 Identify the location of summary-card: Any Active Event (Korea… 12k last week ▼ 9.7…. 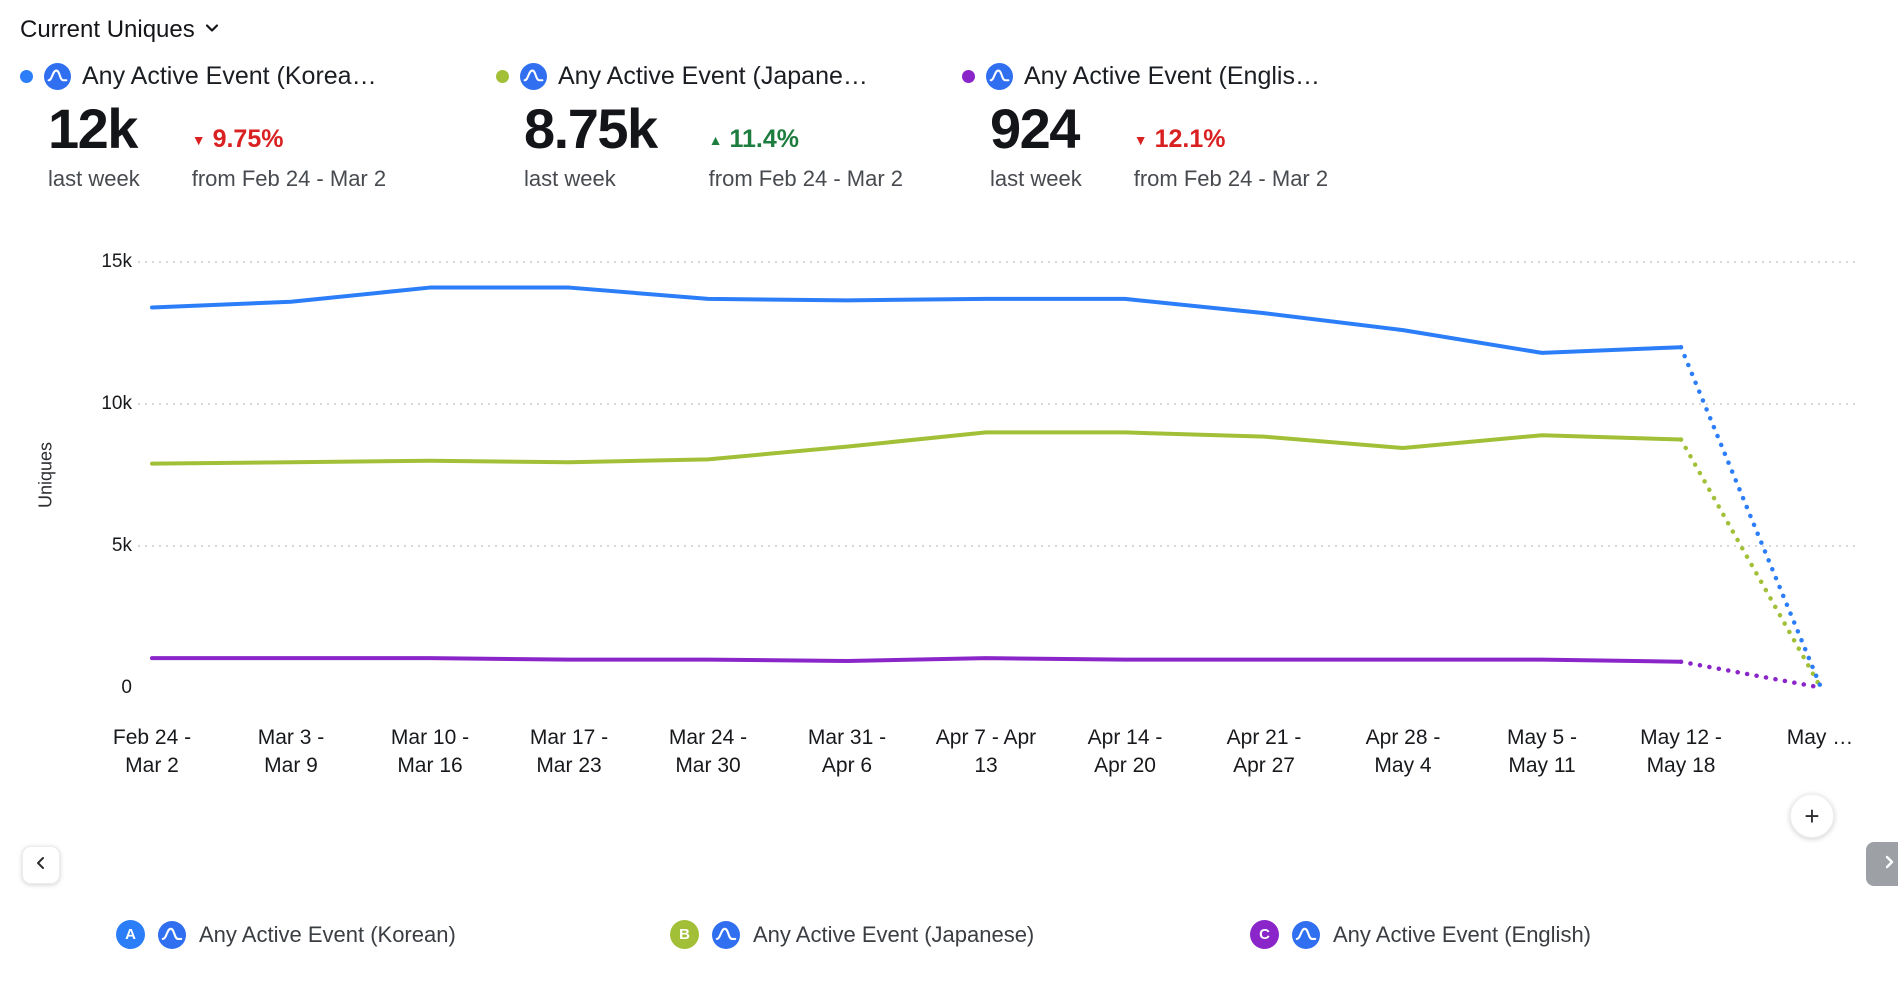
(250, 127).